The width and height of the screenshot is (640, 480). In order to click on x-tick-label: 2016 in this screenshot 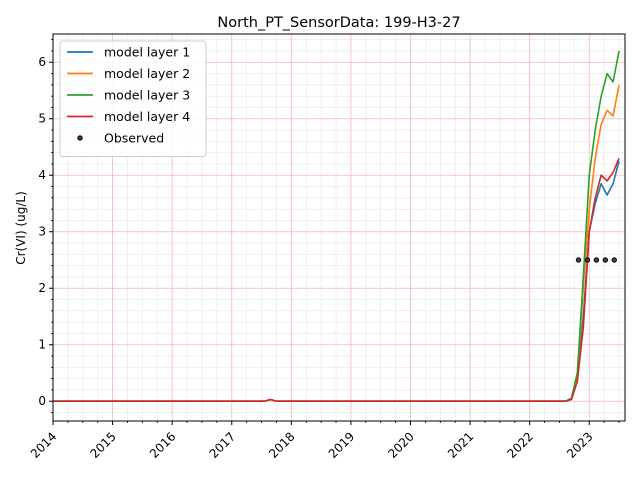, I will do `click(162, 444)`.